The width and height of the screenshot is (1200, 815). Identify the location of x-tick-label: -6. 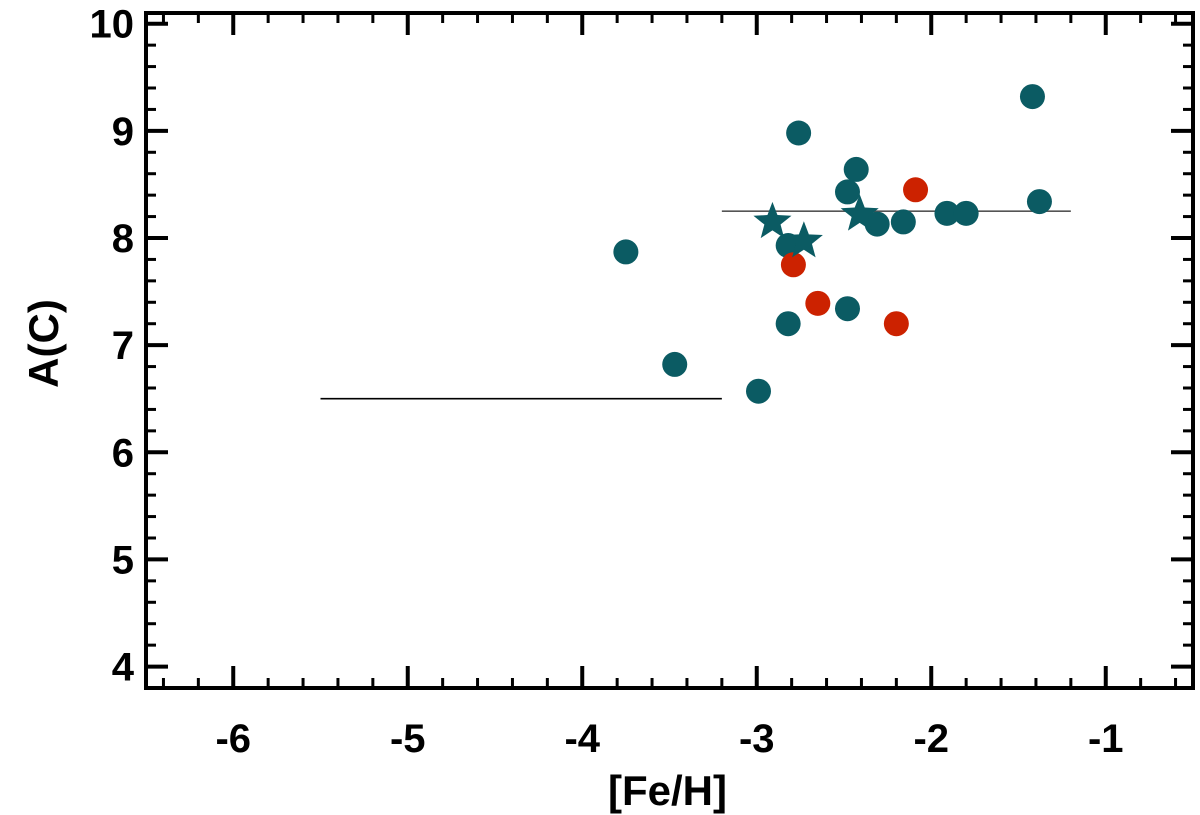
(233, 739).